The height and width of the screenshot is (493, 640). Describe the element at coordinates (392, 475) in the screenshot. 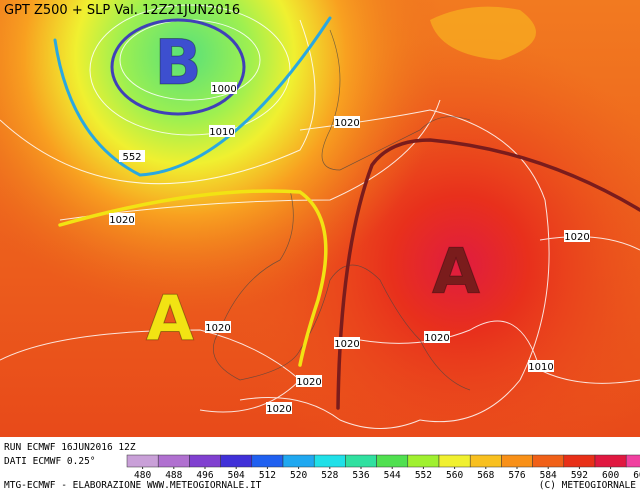

I see `scale-tick-label: 544` at that location.